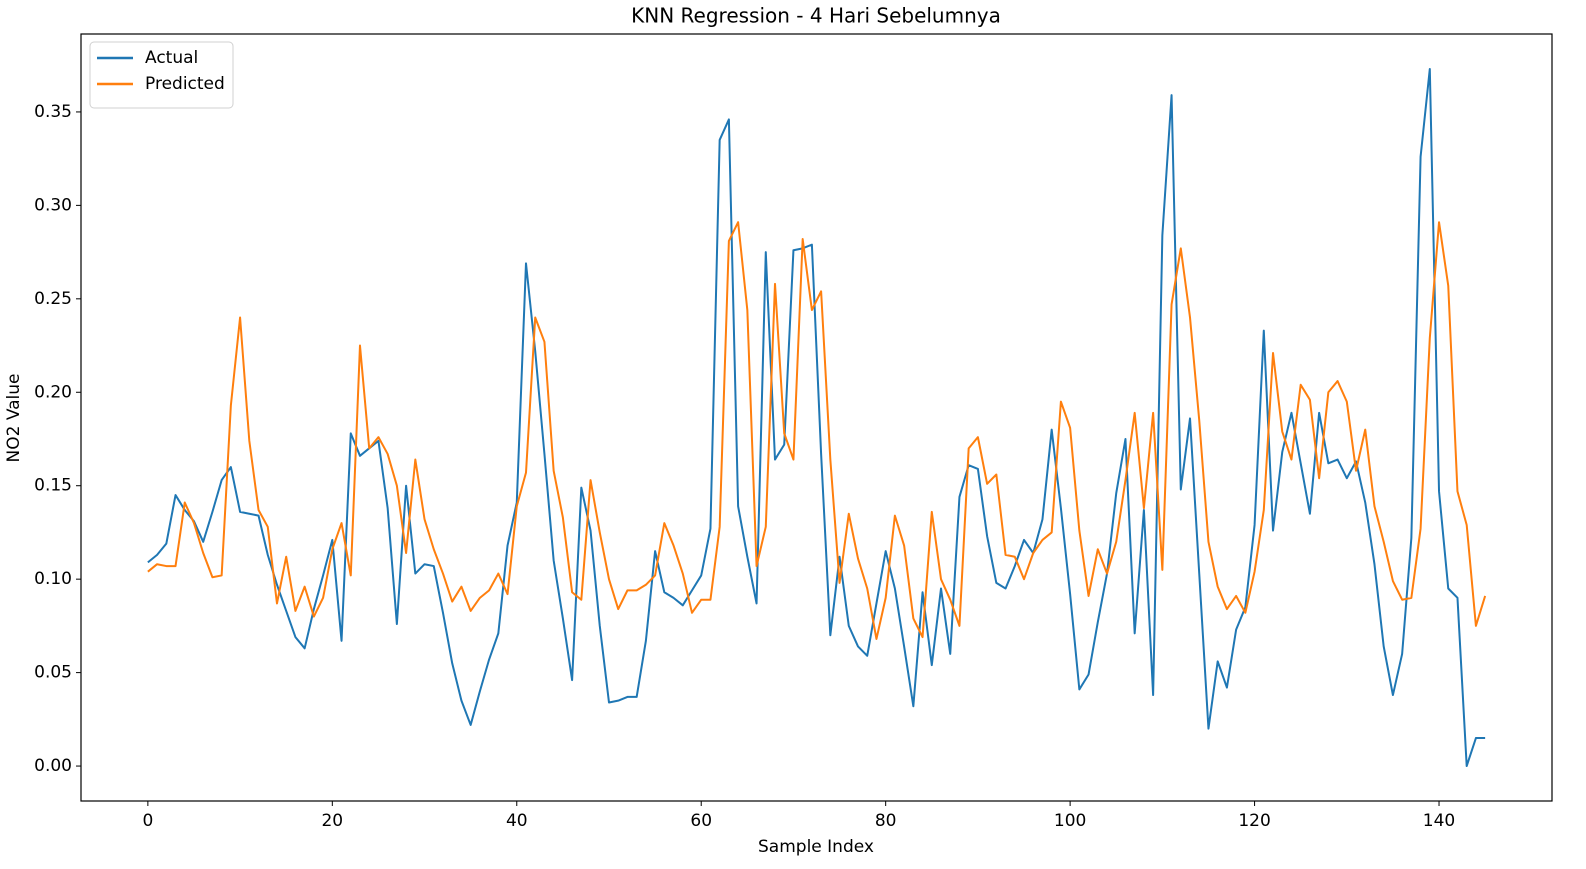 The height and width of the screenshot is (869, 1586). What do you see at coordinates (53, 205) in the screenshot?
I see `y-tick-label: 0.30` at bounding box center [53, 205].